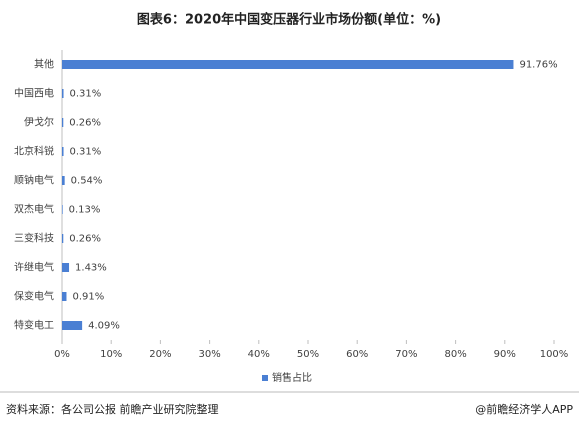  I want to click on value-label: 4.09%, so click(104, 326).